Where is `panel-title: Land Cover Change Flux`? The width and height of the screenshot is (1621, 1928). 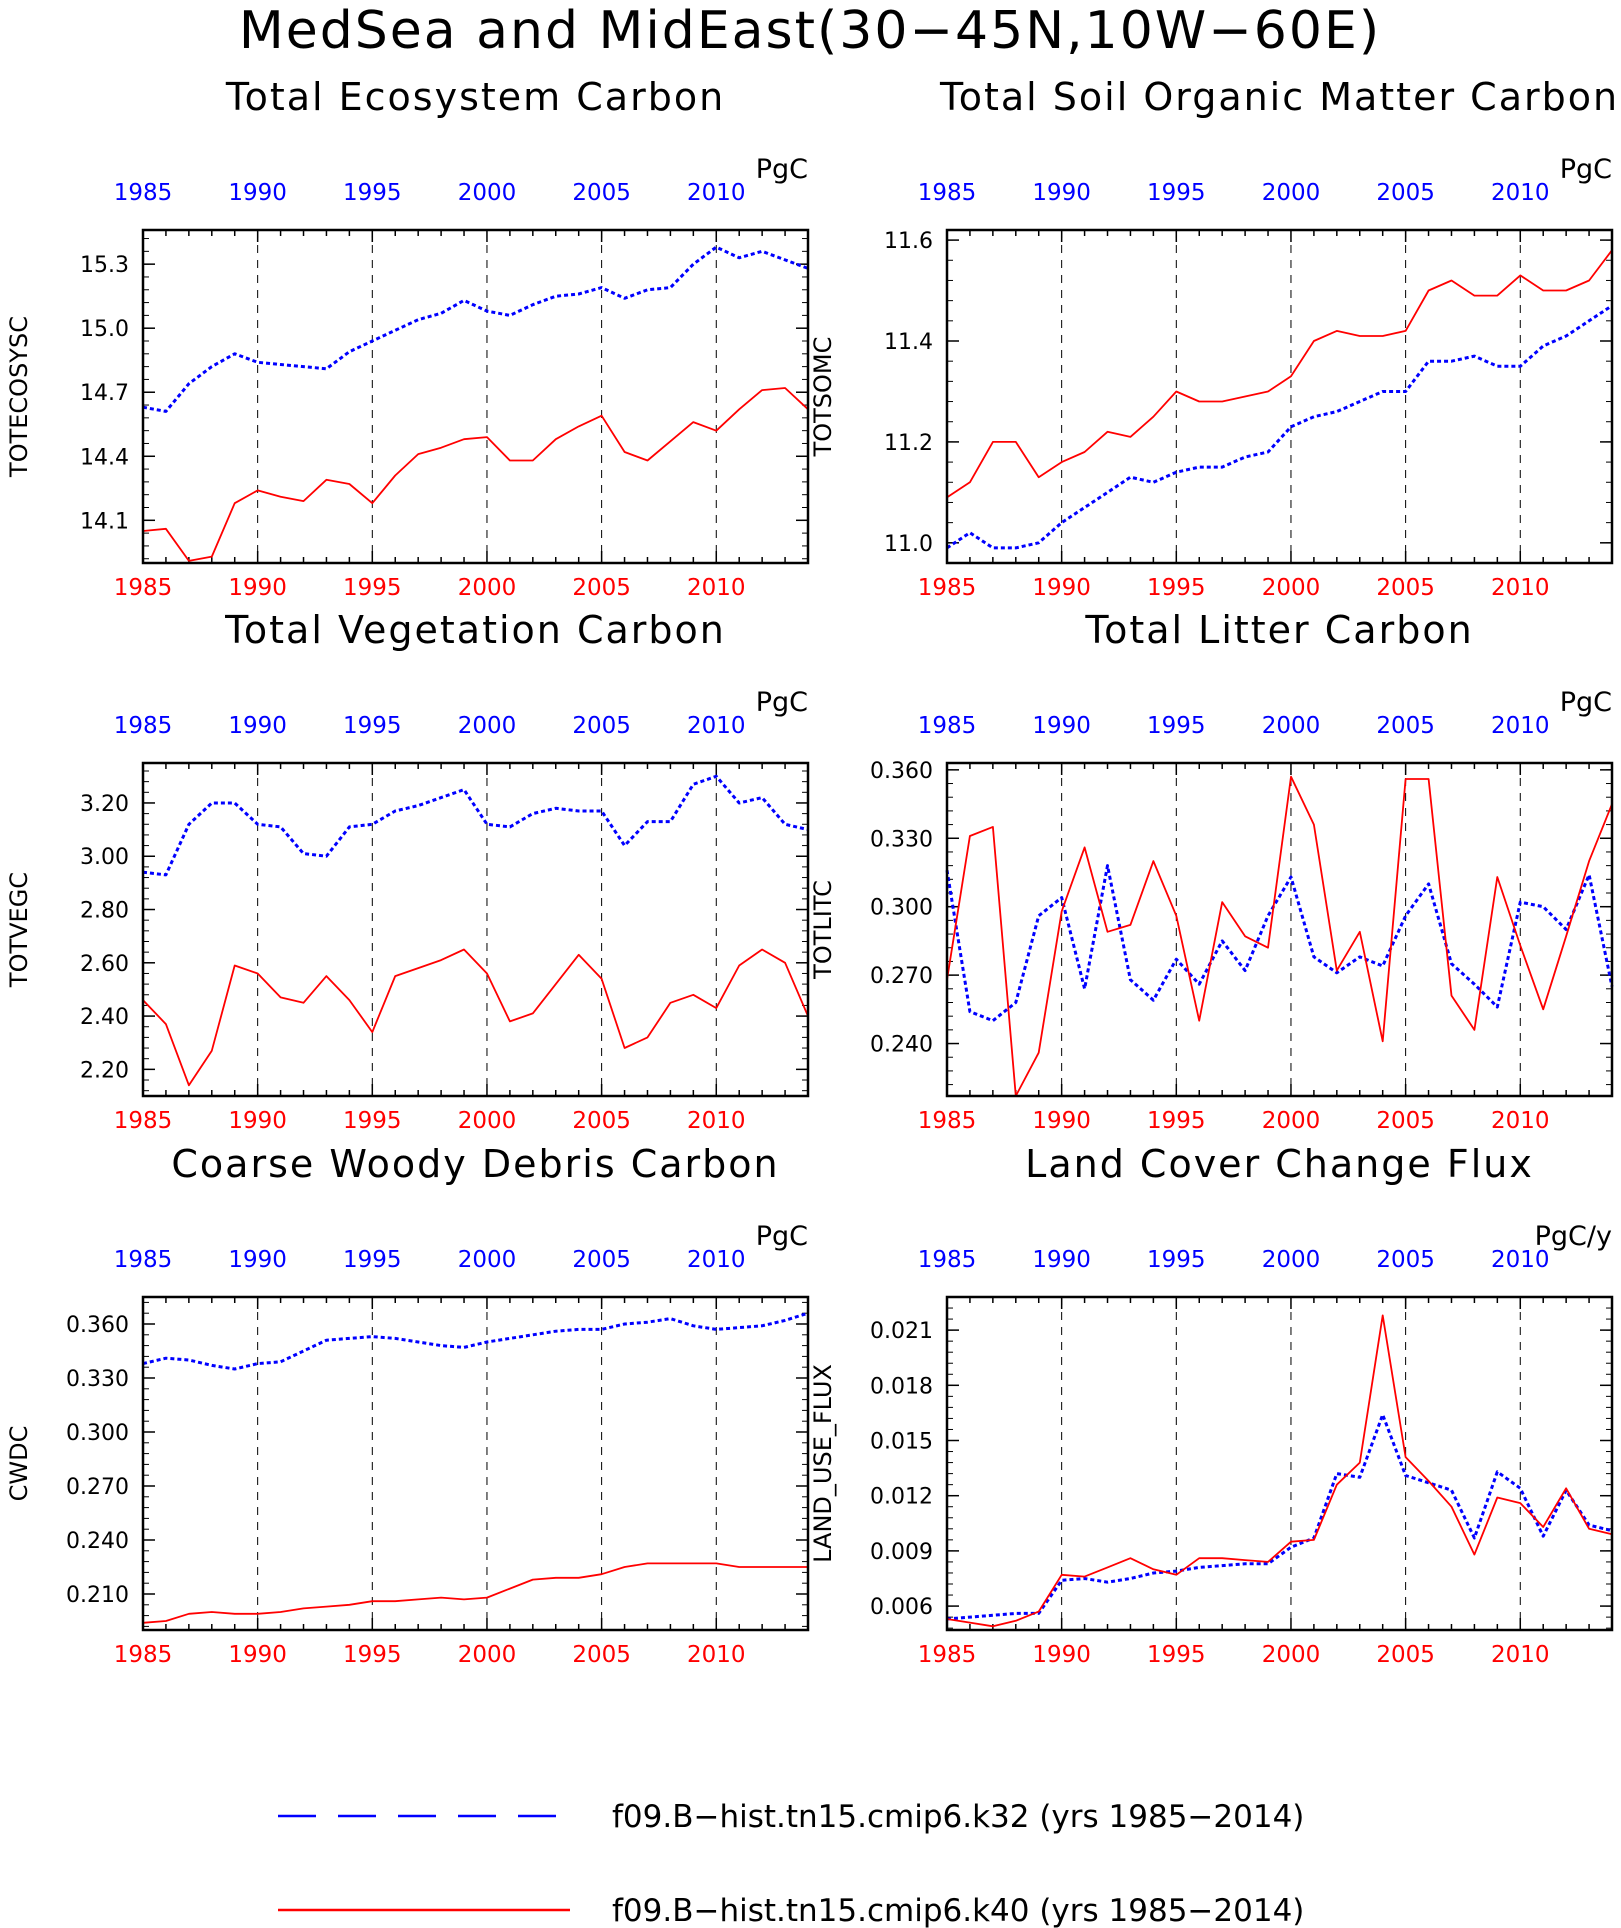 panel-title: Land Cover Change Flux is located at coordinates (1279, 1164).